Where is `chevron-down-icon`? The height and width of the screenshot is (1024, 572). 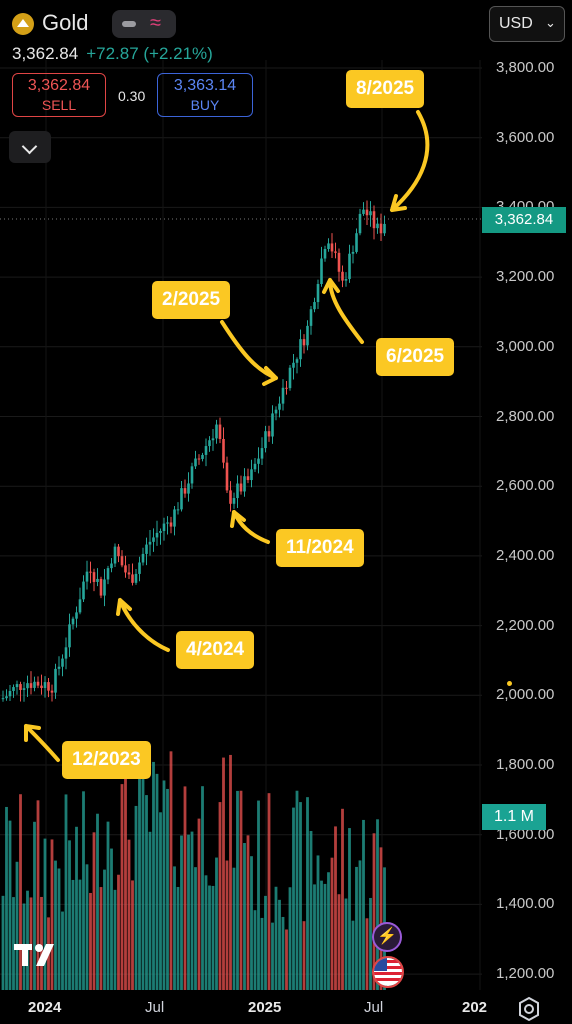
chevron-down-icon is located at coordinates (30, 147).